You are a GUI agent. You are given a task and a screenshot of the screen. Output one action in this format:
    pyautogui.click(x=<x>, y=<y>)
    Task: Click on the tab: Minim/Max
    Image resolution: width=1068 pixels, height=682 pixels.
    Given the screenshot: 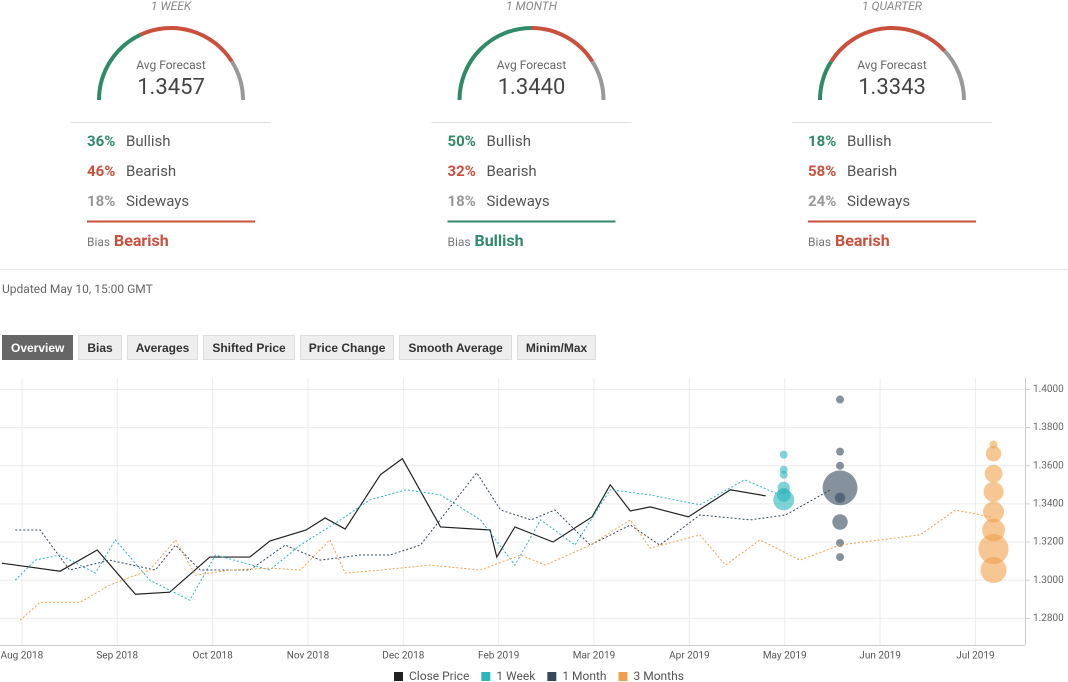 What is the action you would take?
    pyautogui.click(x=556, y=347)
    